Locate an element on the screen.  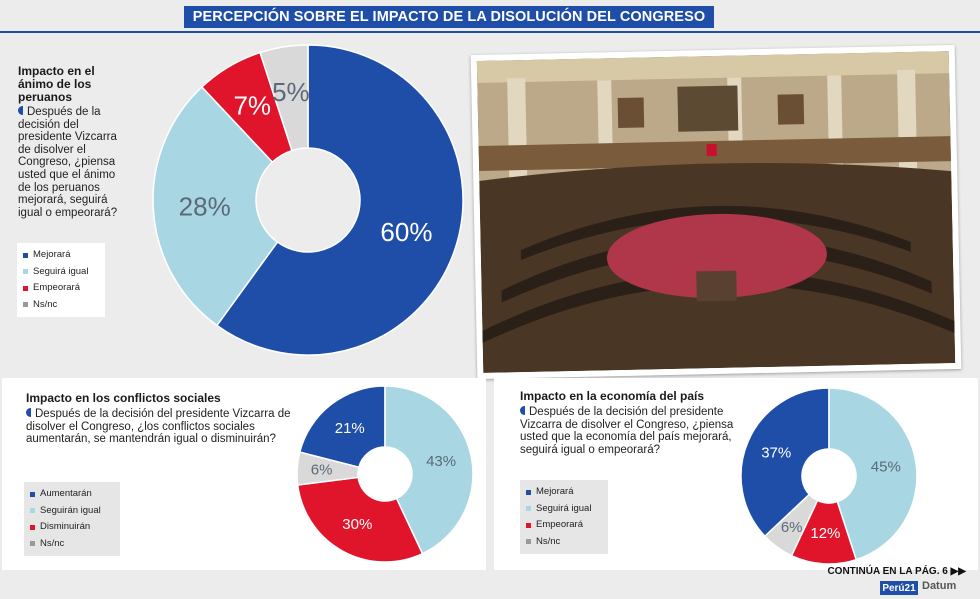
chart-animo-title: Impacto en el ánimo de los peruanos is located at coordinates (56, 84).